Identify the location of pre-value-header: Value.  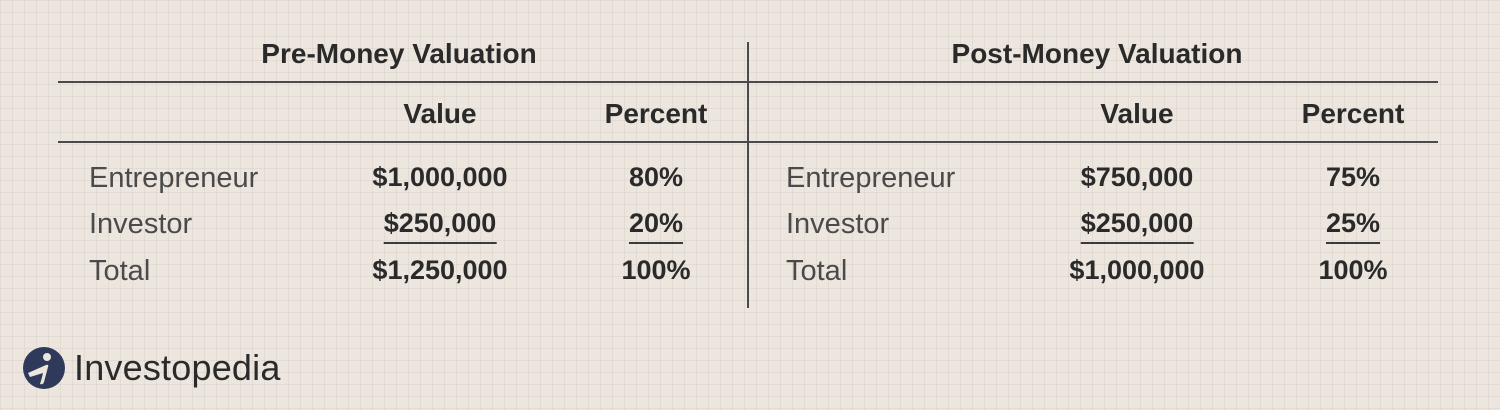
(440, 113).